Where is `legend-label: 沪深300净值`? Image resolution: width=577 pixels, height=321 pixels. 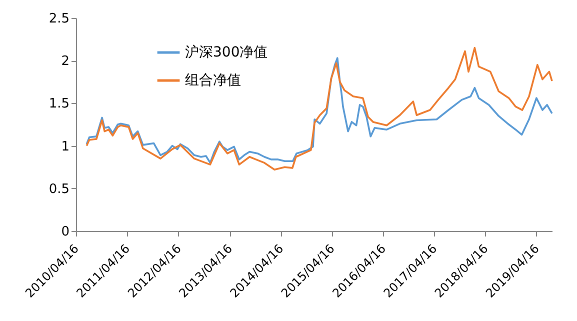 legend-label: 沪深300净值 is located at coordinates (226, 52).